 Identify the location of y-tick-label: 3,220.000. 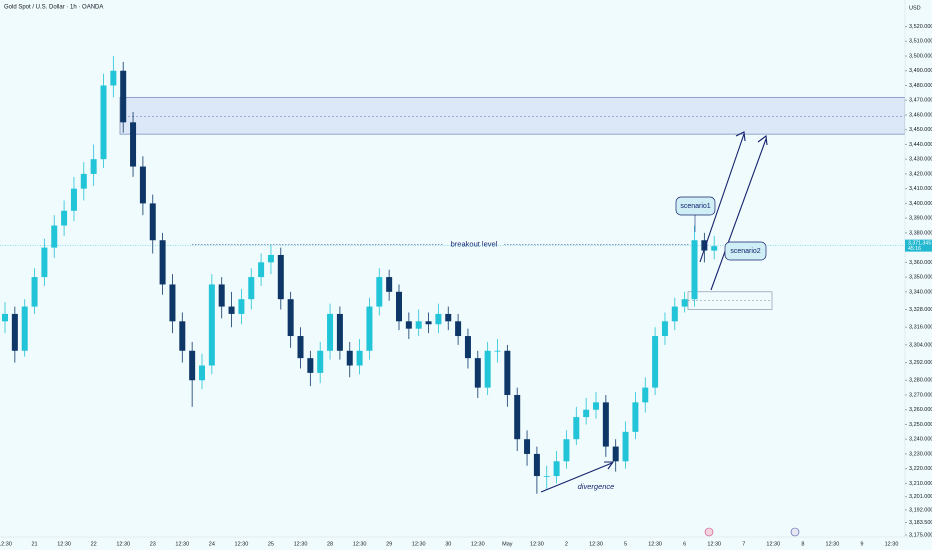
(920, 469).